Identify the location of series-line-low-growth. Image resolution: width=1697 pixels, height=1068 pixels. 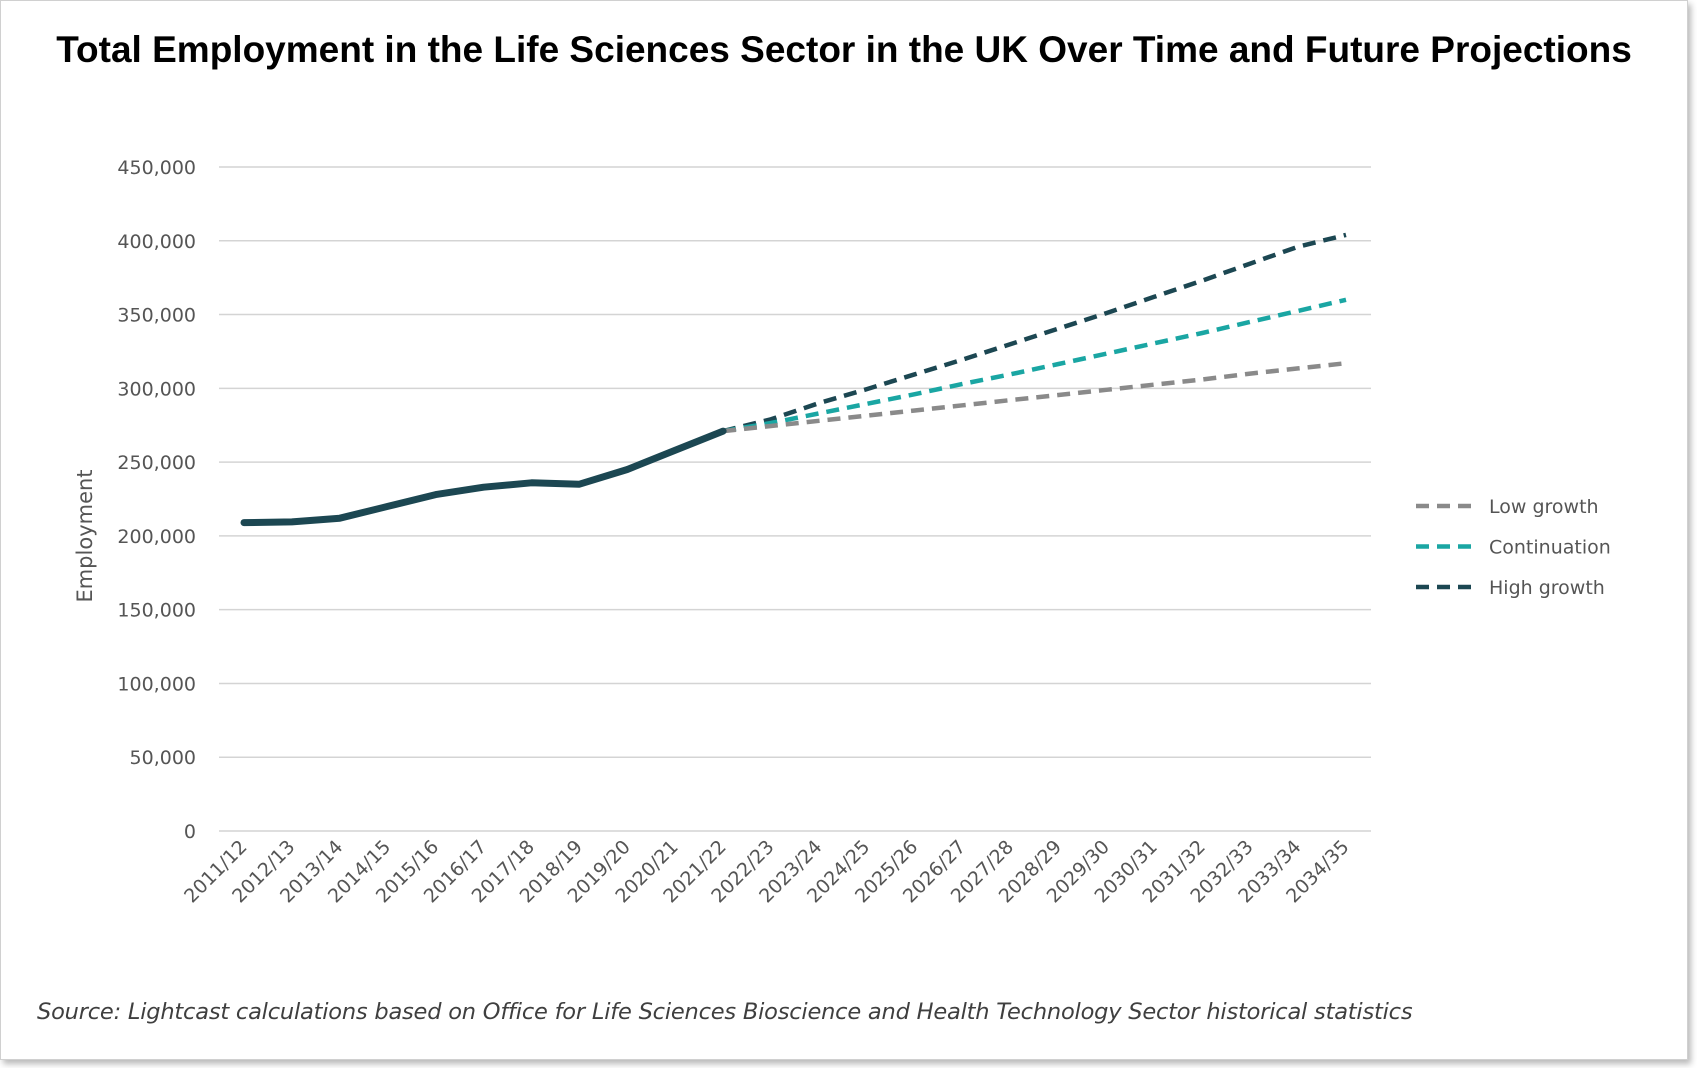
(1034, 397).